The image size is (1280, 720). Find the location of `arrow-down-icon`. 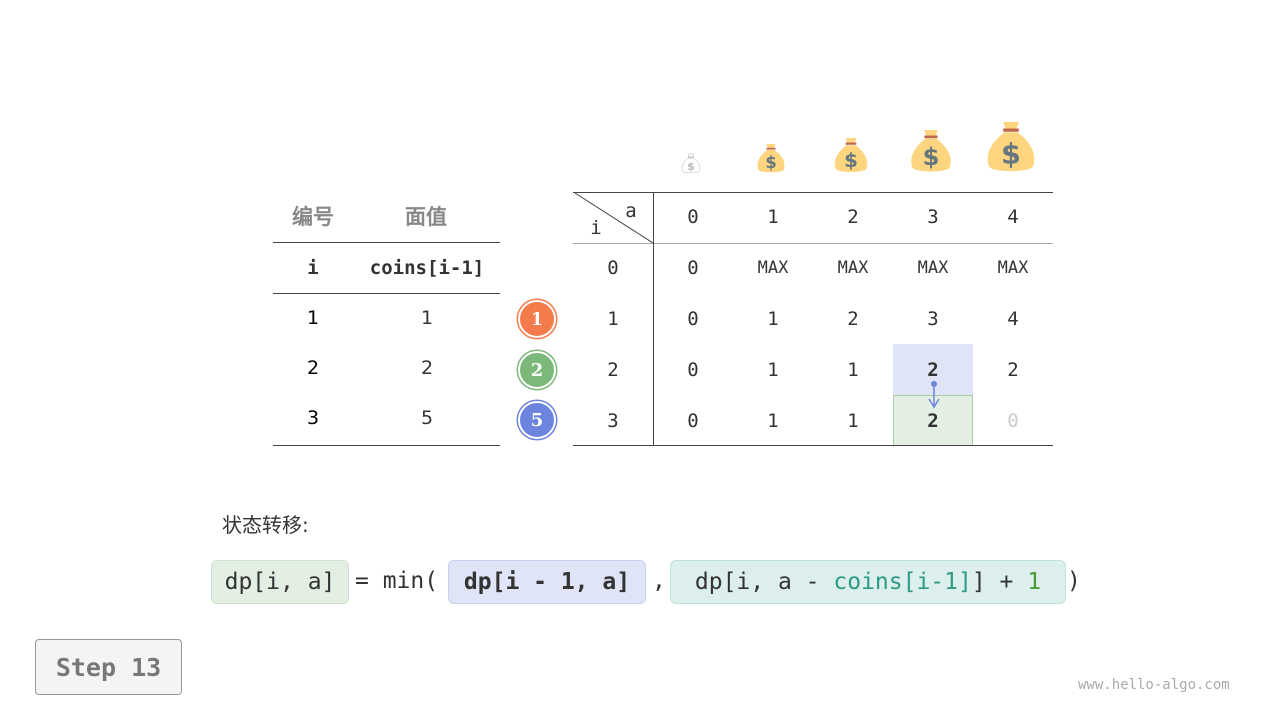

arrow-down-icon is located at coordinates (934, 395).